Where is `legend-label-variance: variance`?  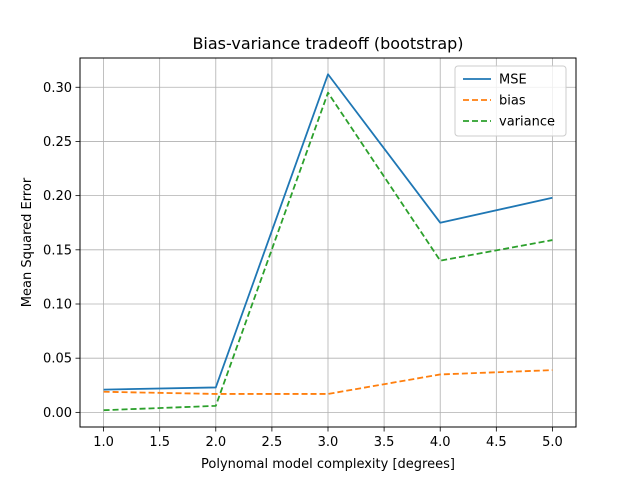 legend-label-variance: variance is located at coordinates (527, 122).